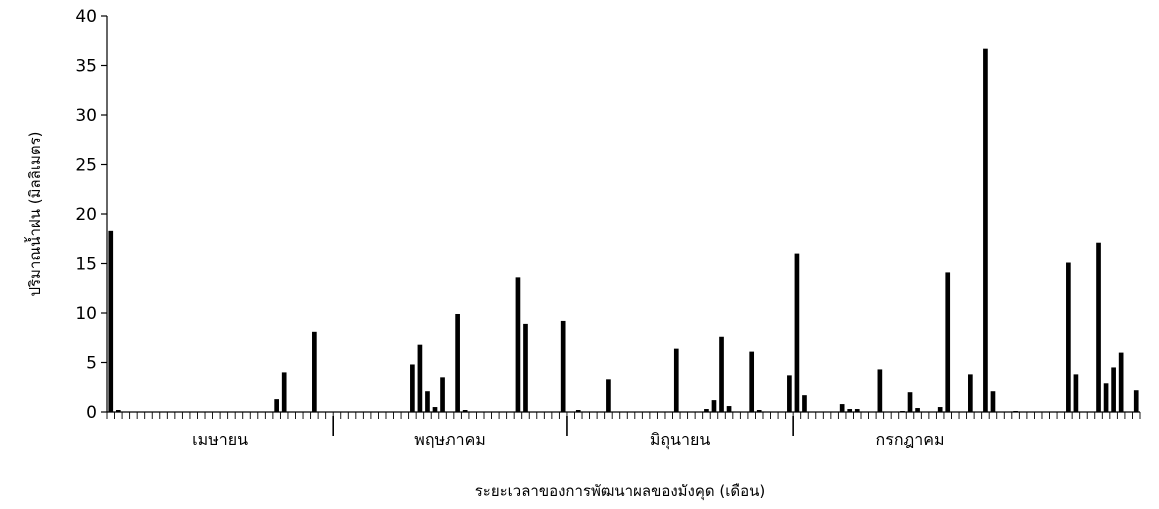 The image size is (1159, 509). I want to click on y-tick-label: 20, so click(86, 215).